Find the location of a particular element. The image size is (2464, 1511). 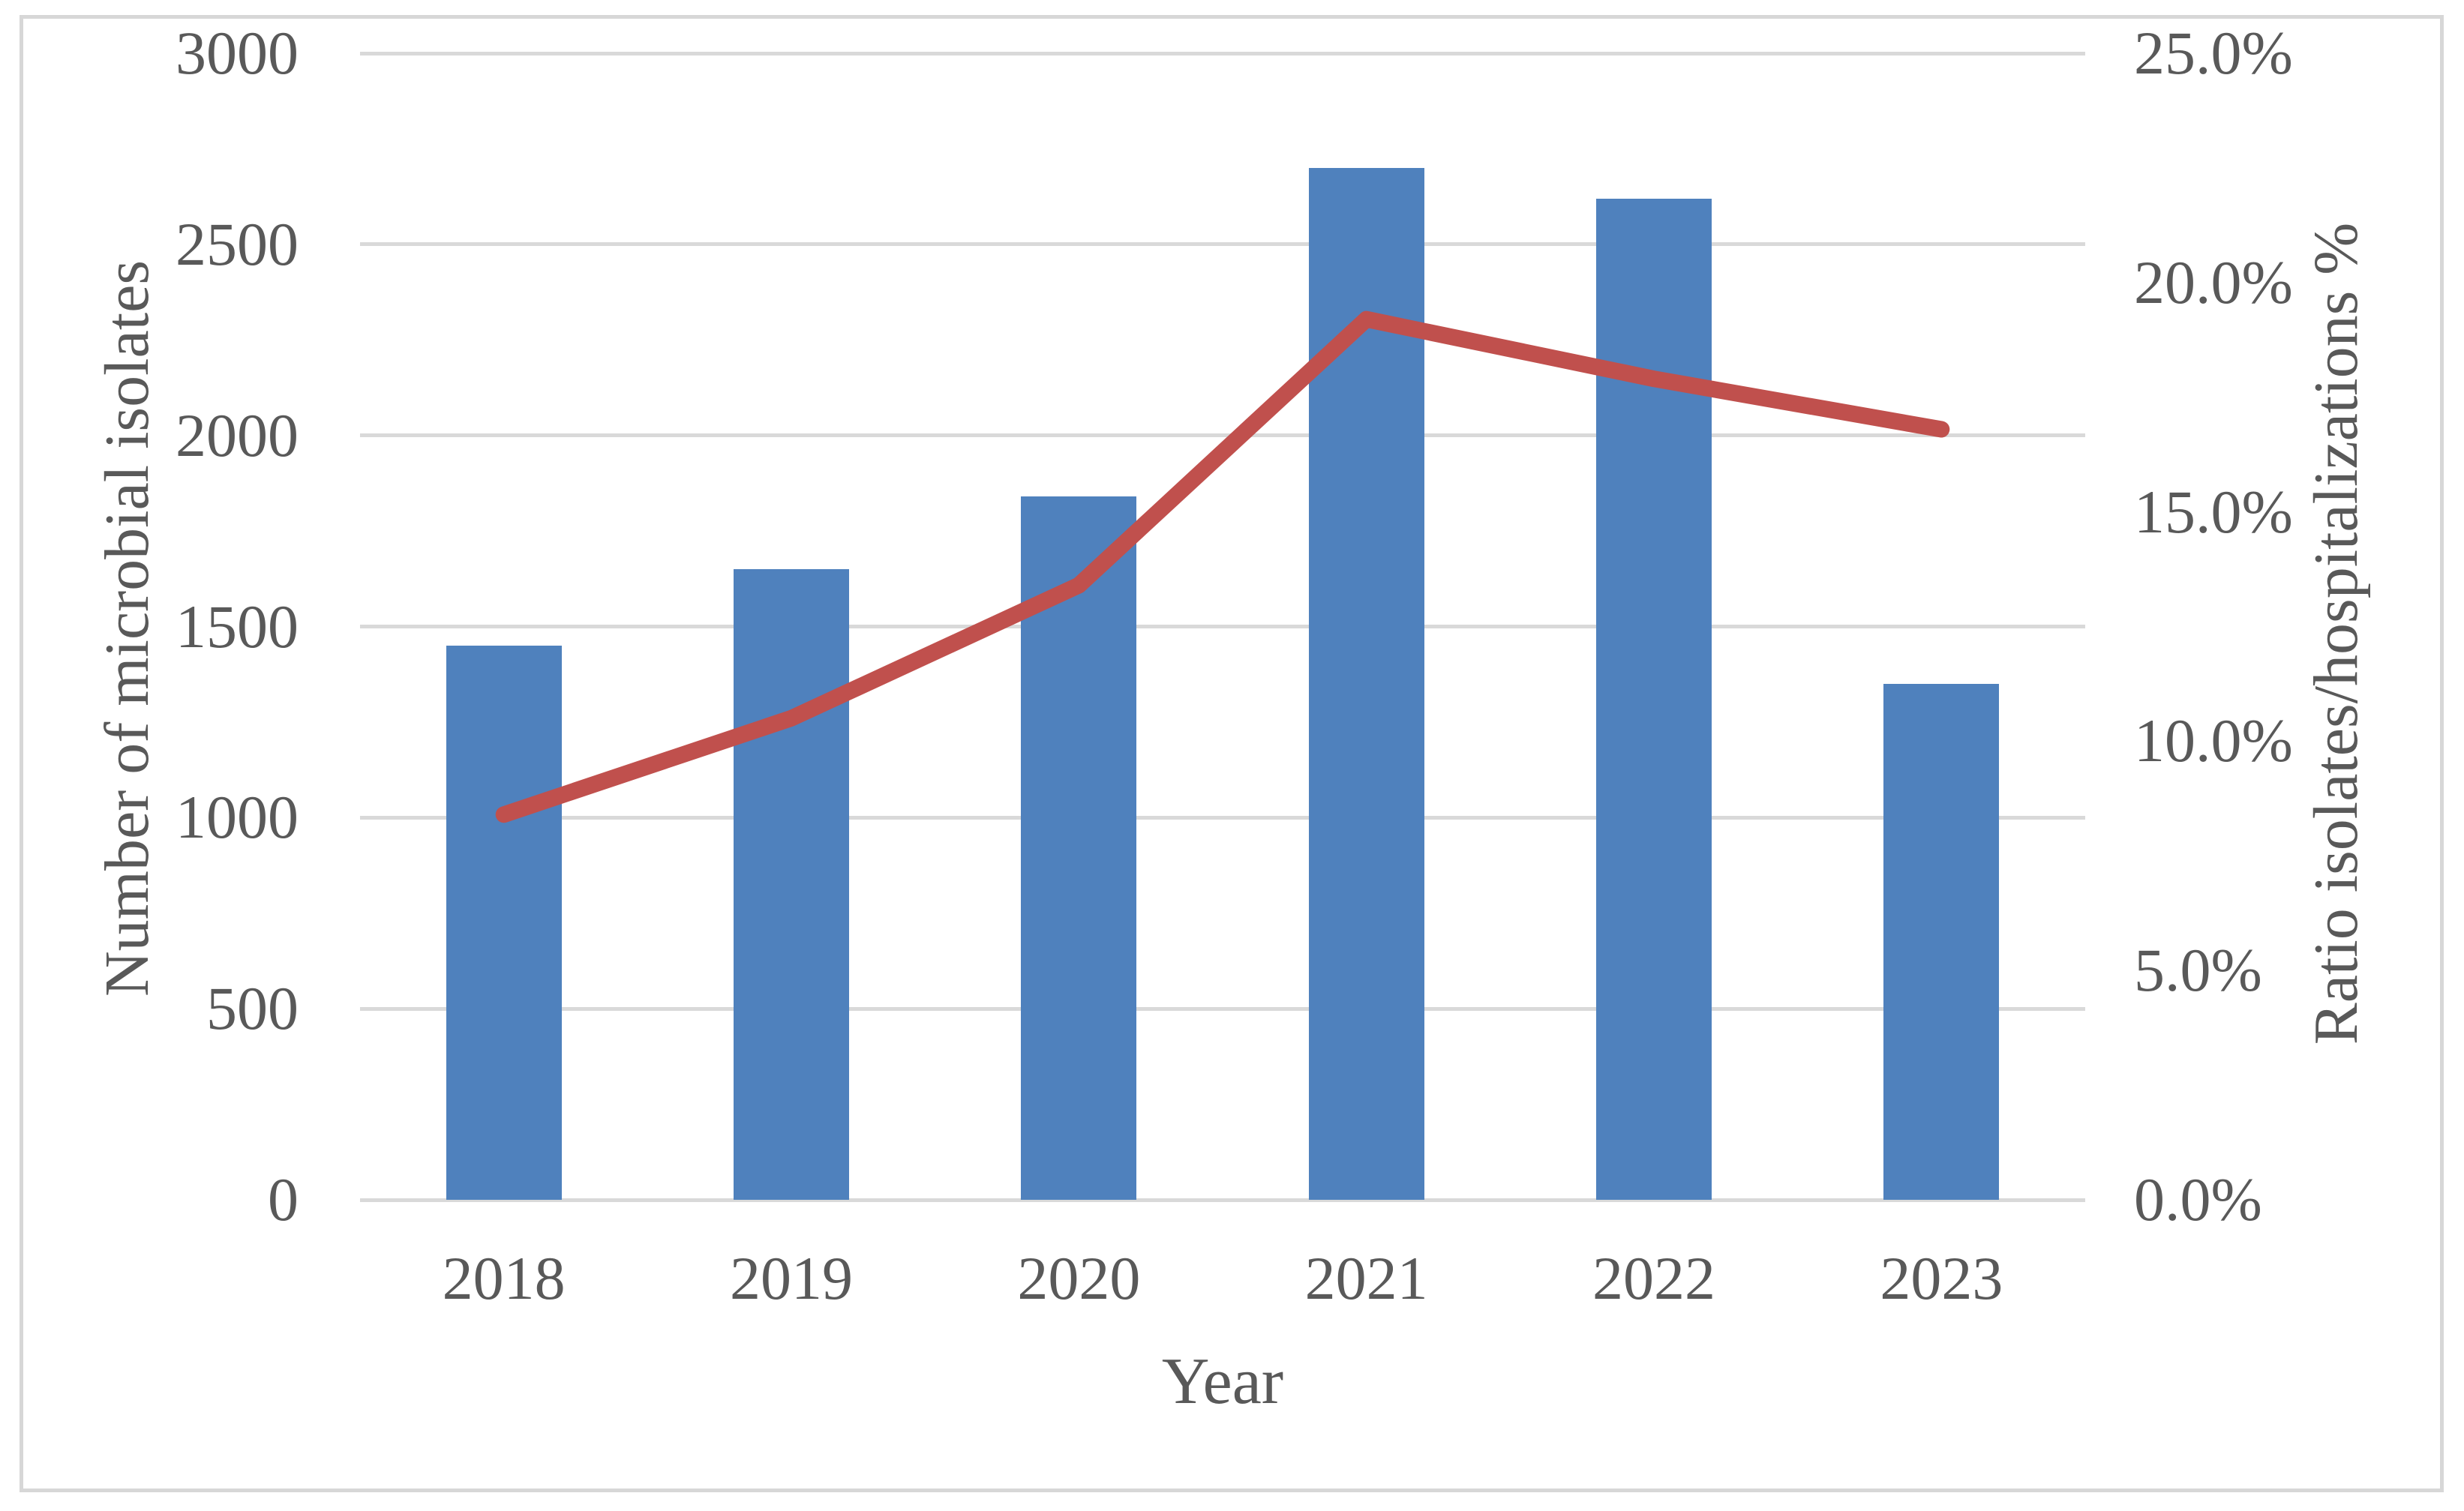

x-axis-tick-2019: 2019 is located at coordinates (791, 1278).